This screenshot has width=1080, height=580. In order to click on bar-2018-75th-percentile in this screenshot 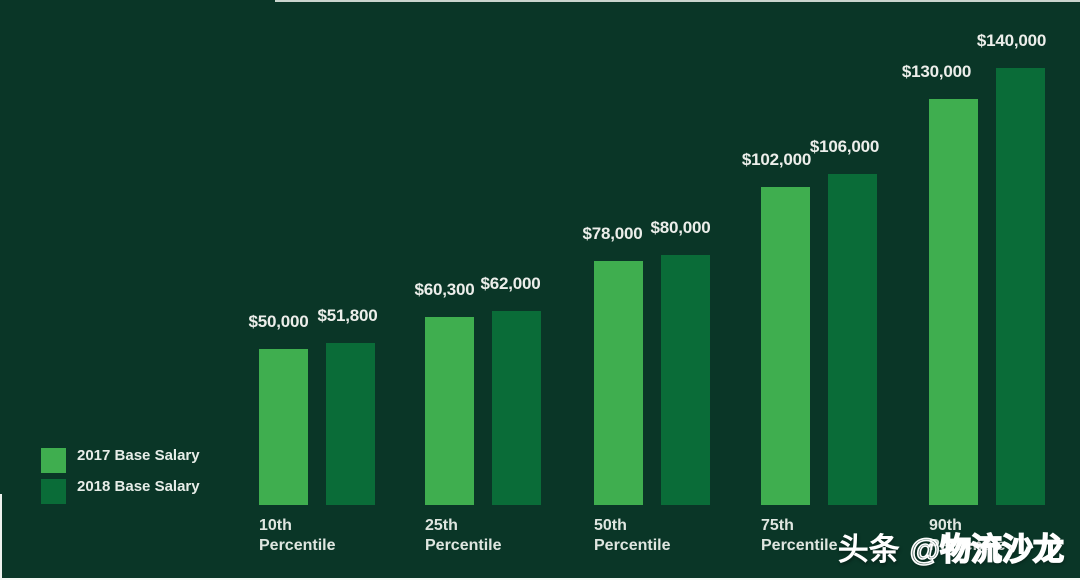, I will do `click(852, 339)`.